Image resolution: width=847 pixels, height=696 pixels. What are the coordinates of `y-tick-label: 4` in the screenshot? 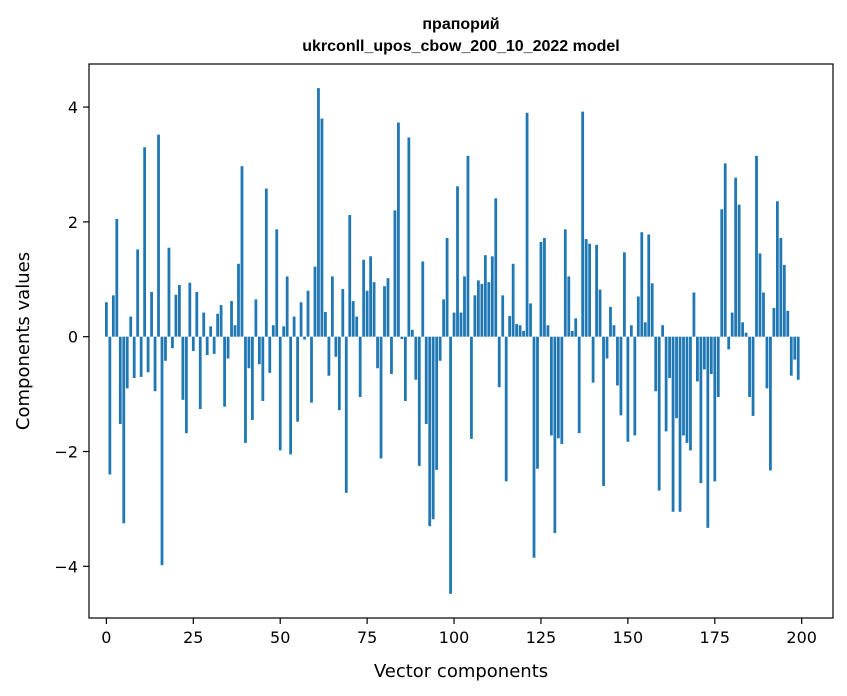 It's located at (73, 107).